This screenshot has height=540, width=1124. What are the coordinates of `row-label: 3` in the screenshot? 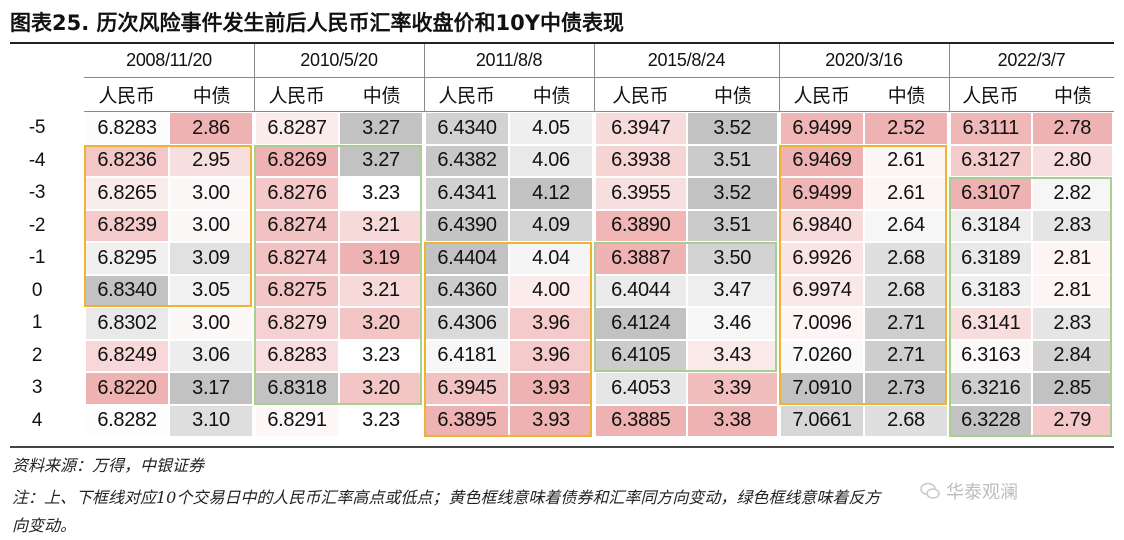 It's located at (37, 388).